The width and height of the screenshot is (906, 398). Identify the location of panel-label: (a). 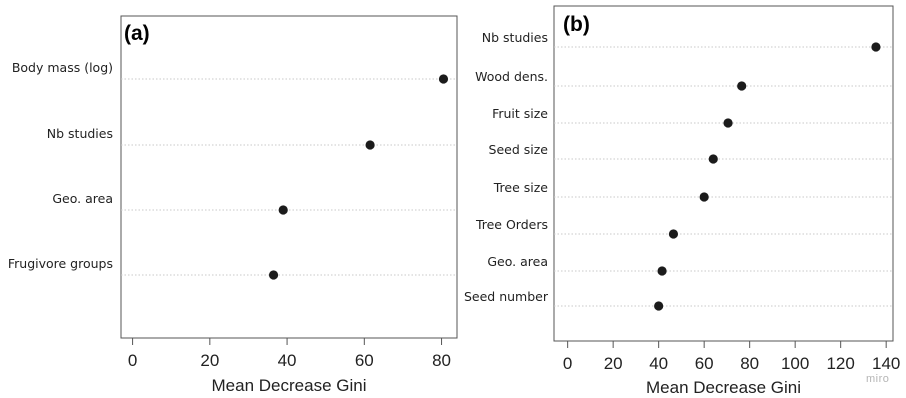
(137, 33).